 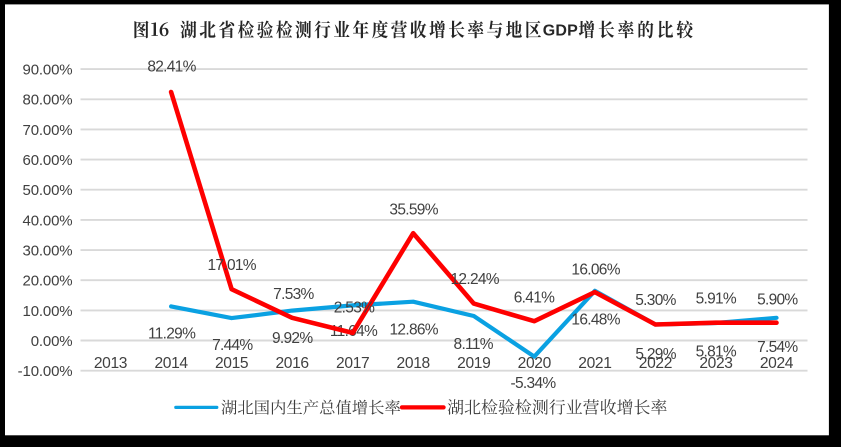 What do you see at coordinates (171, 66) in the screenshot?
I see `svg-text: 82.41%` at bounding box center [171, 66].